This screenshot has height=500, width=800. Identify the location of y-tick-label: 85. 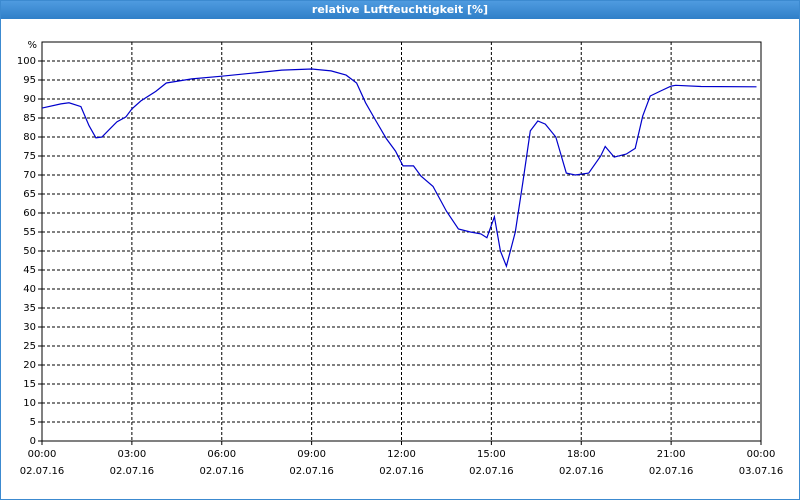
(29, 118).